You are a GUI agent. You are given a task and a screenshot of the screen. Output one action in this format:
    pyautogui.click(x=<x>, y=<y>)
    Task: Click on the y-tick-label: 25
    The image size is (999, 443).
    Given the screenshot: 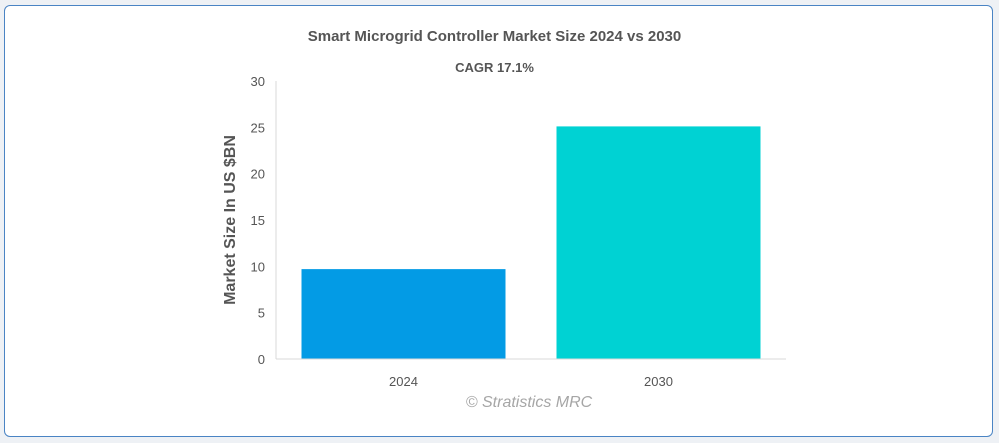 What is the action you would take?
    pyautogui.click(x=258, y=127)
    